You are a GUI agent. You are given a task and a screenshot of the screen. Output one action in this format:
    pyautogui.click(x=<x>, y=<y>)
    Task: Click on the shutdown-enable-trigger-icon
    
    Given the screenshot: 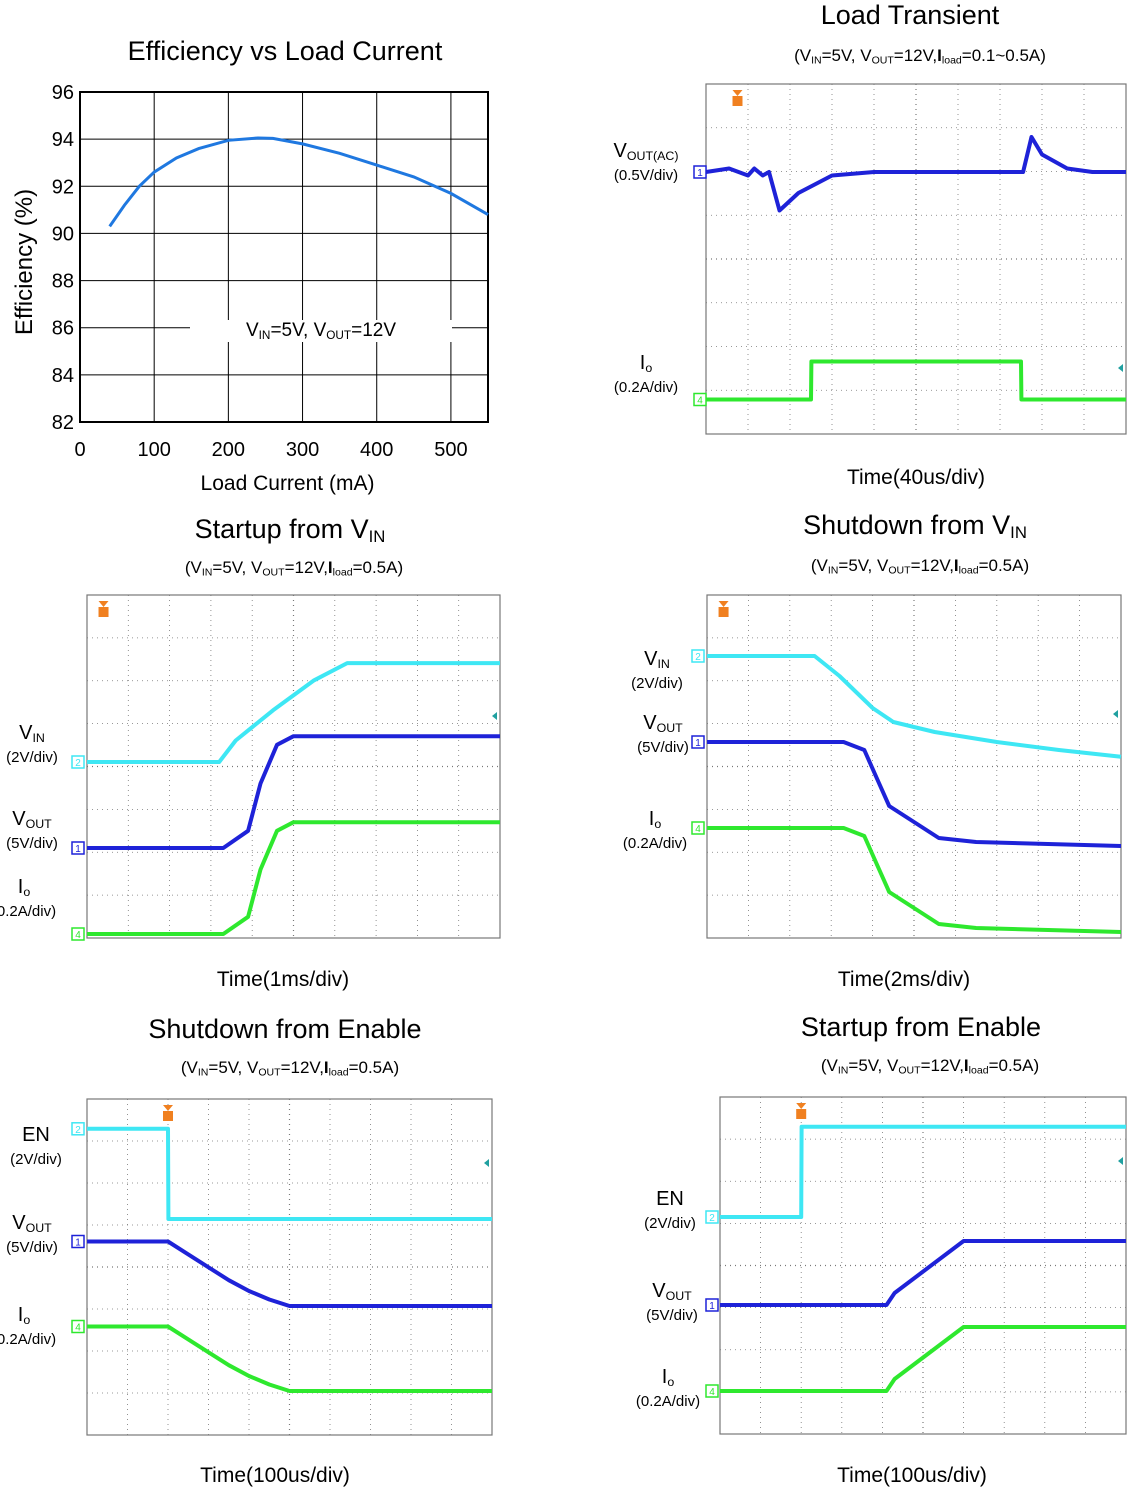 What is the action you would take?
    pyautogui.click(x=168, y=1108)
    